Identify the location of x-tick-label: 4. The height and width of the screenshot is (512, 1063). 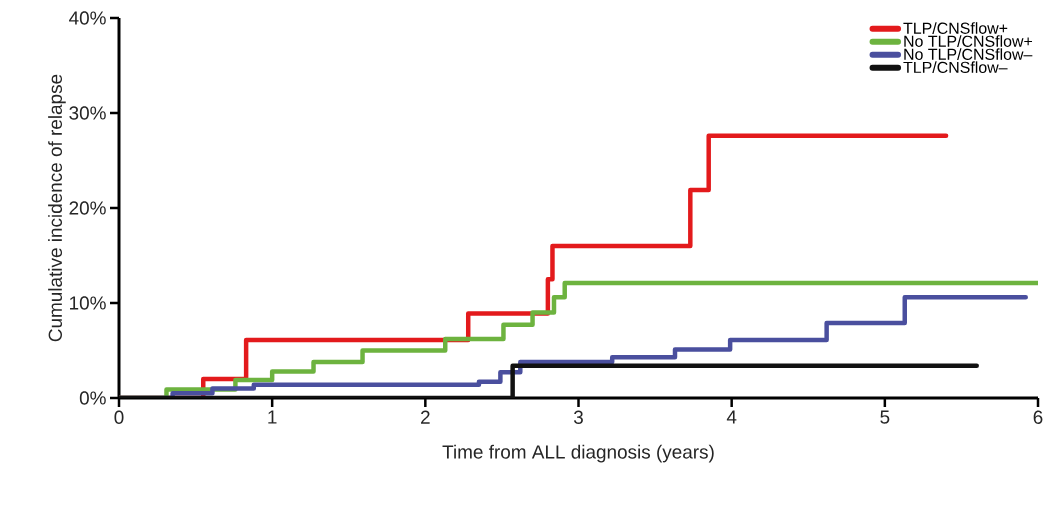
(731, 417).